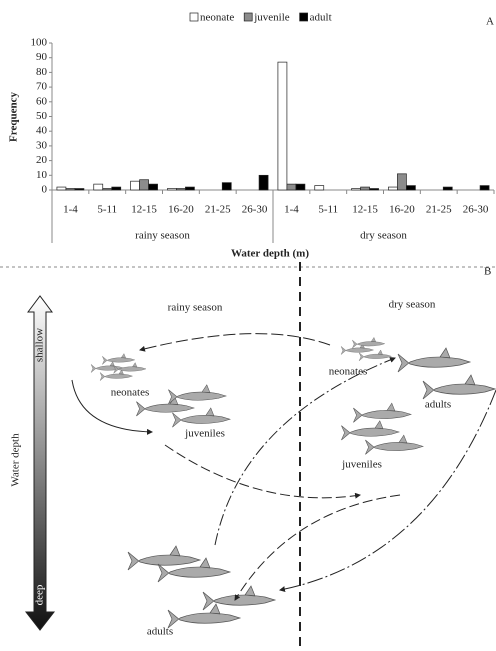  What do you see at coordinates (14, 117) in the screenshot?
I see `y-axis-label: Frequency` at bounding box center [14, 117].